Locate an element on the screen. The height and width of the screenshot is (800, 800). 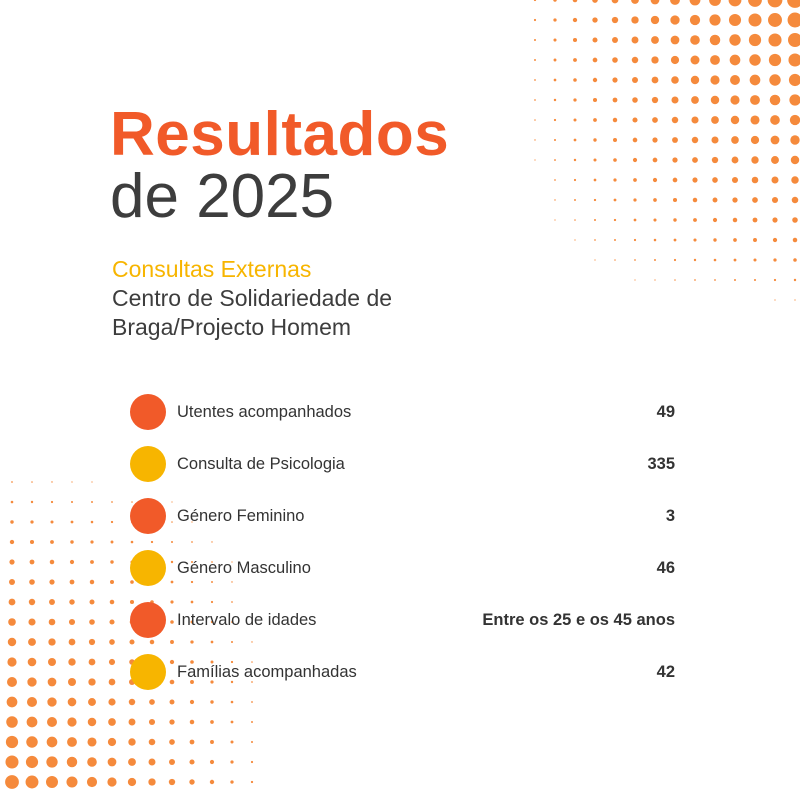
stat-row-psicologia: Consulta de Psicologia 335 is located at coordinates (402, 464).